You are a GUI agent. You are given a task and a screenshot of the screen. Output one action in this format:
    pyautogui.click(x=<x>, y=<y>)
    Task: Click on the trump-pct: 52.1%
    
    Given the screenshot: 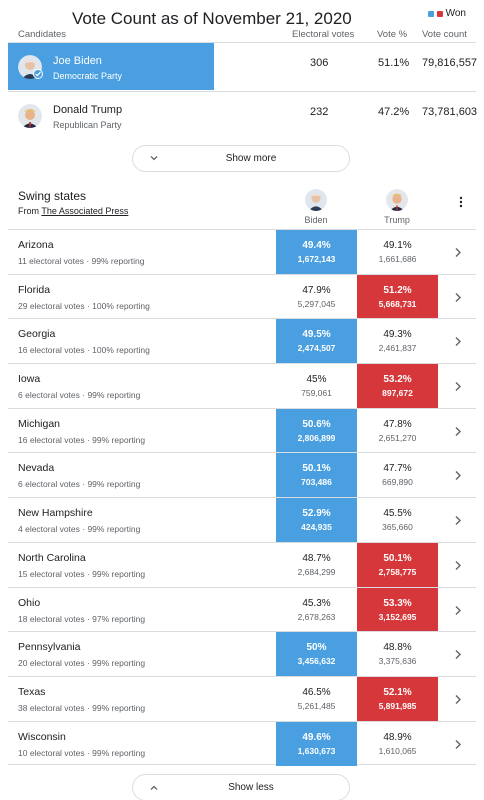 What is the action you would take?
    pyautogui.click(x=397, y=692)
    